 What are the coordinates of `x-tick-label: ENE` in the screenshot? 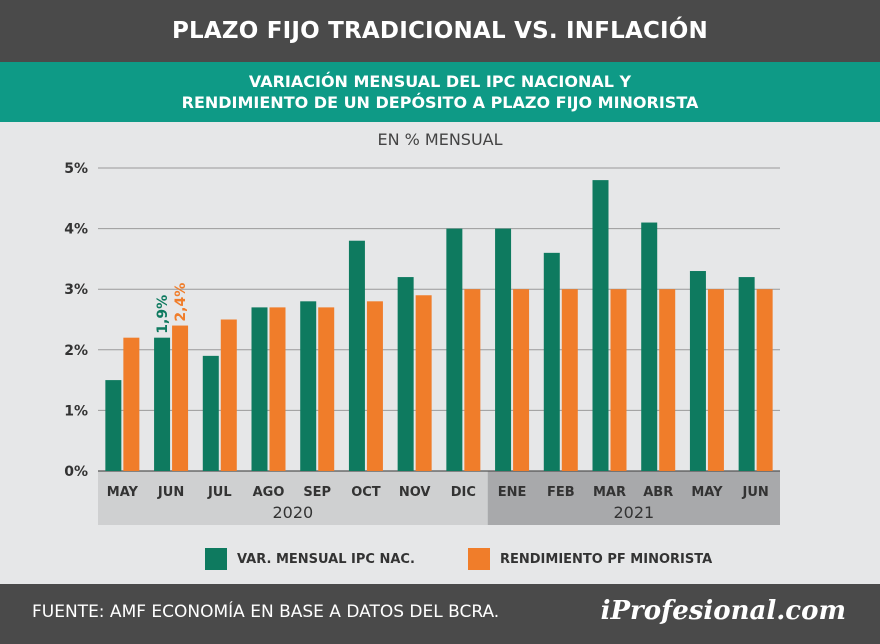 It's located at (512, 492).